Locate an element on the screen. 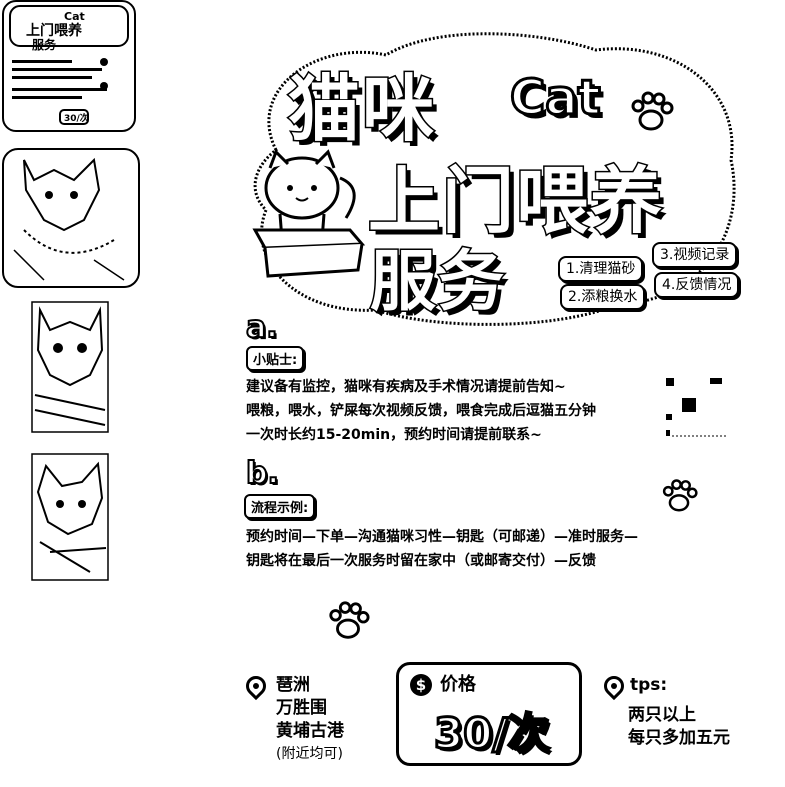 This screenshot has width=785, height=787. tips-label: tps: is located at coordinates (649, 685).